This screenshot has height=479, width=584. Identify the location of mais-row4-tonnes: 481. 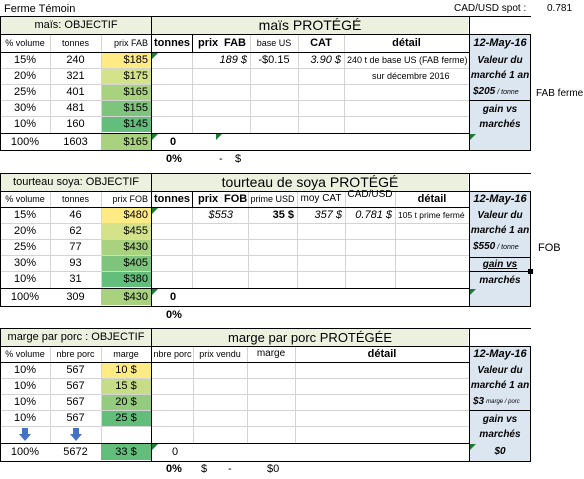
(75, 107).